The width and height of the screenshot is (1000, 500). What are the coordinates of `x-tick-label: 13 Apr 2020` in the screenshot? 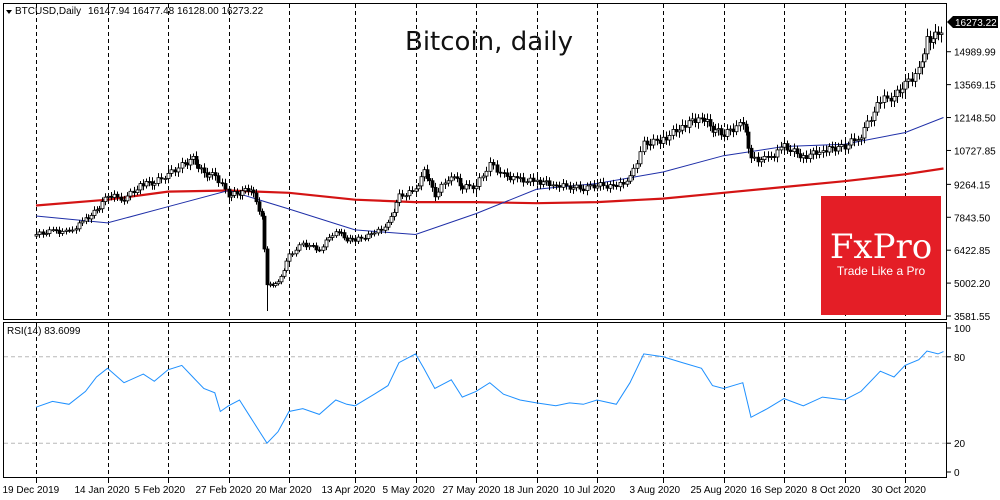 It's located at (349, 490).